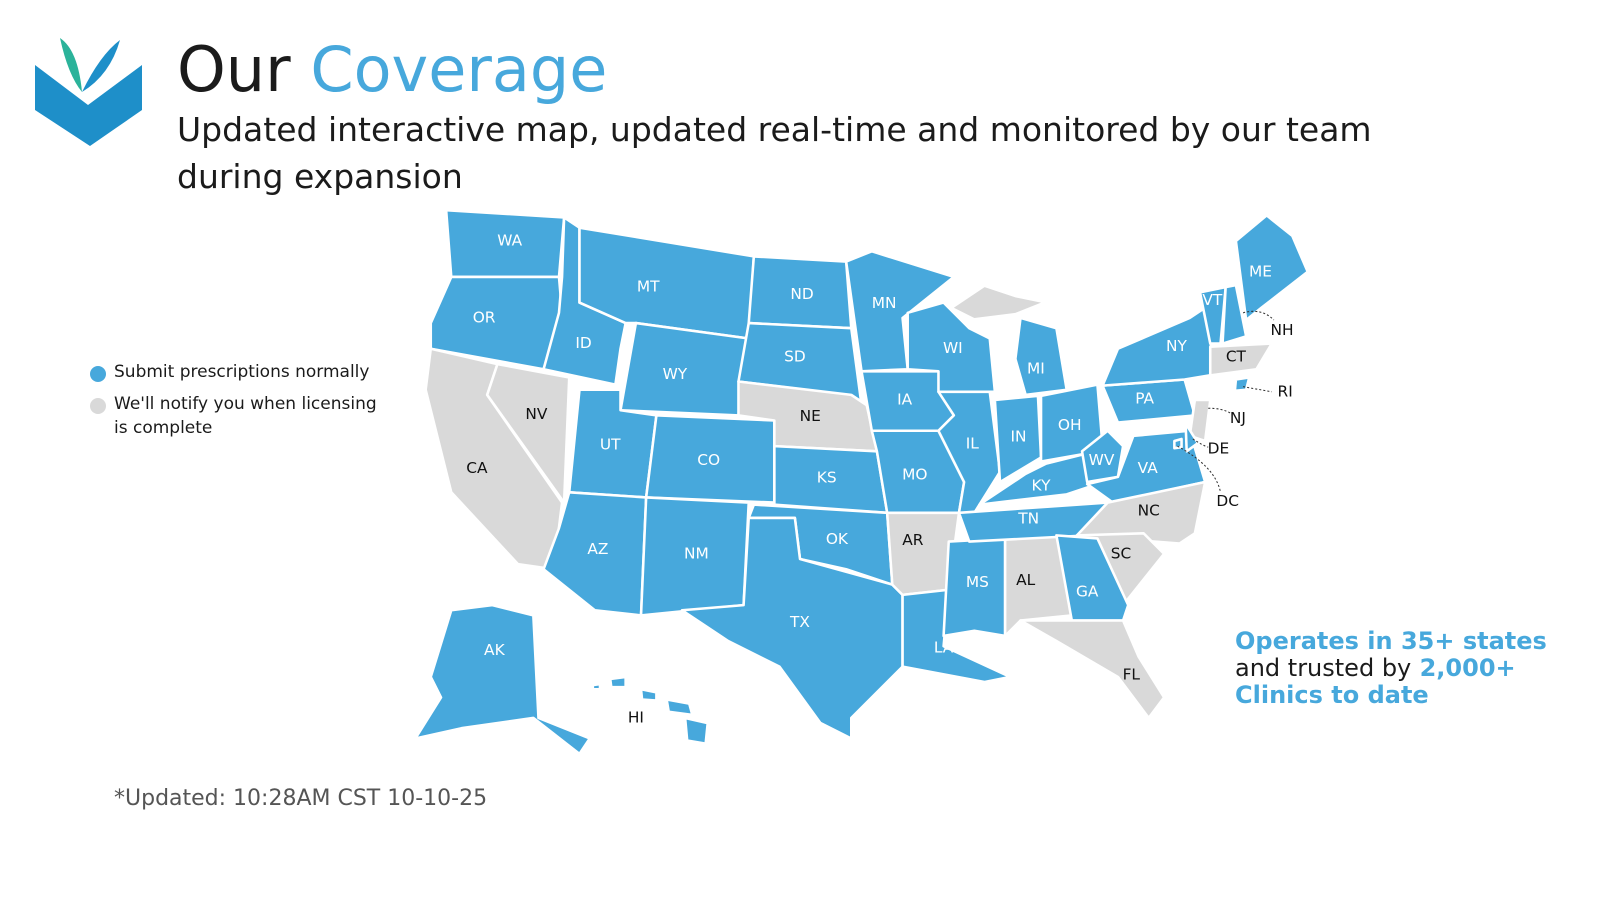 Image resolution: width=1600 pixels, height=900 pixels. What do you see at coordinates (837, 539) in the screenshot?
I see `state-label: OK` at bounding box center [837, 539].